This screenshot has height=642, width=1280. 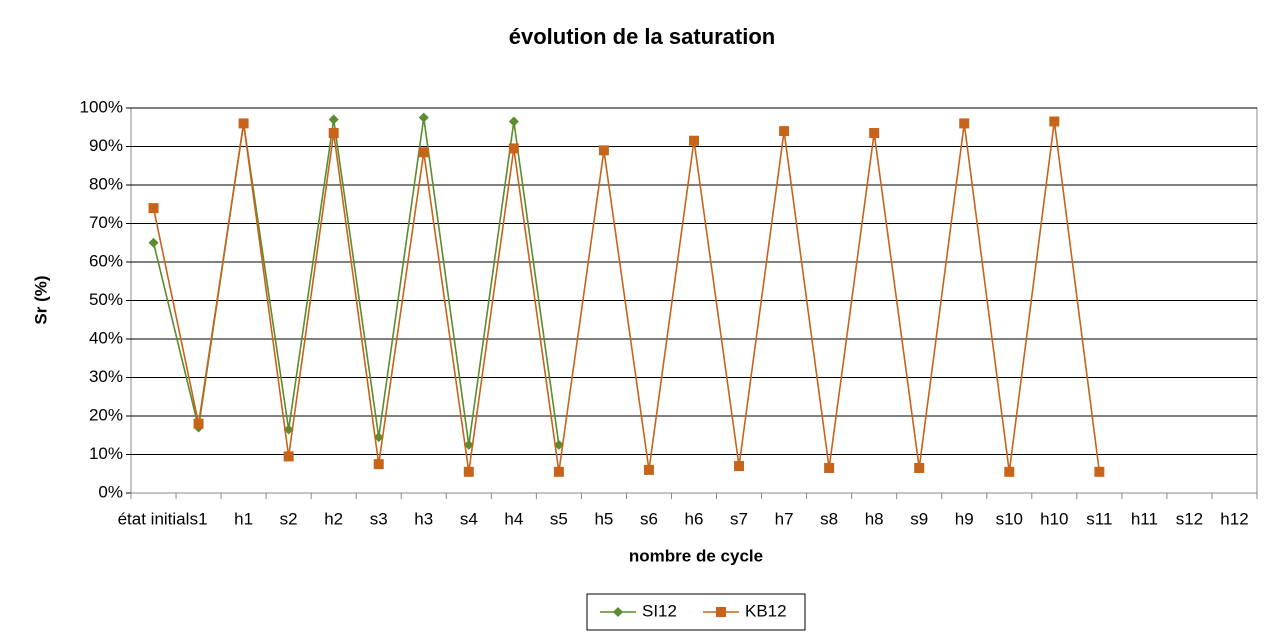 I want to click on x-tick-label: s9, so click(x=919, y=518).